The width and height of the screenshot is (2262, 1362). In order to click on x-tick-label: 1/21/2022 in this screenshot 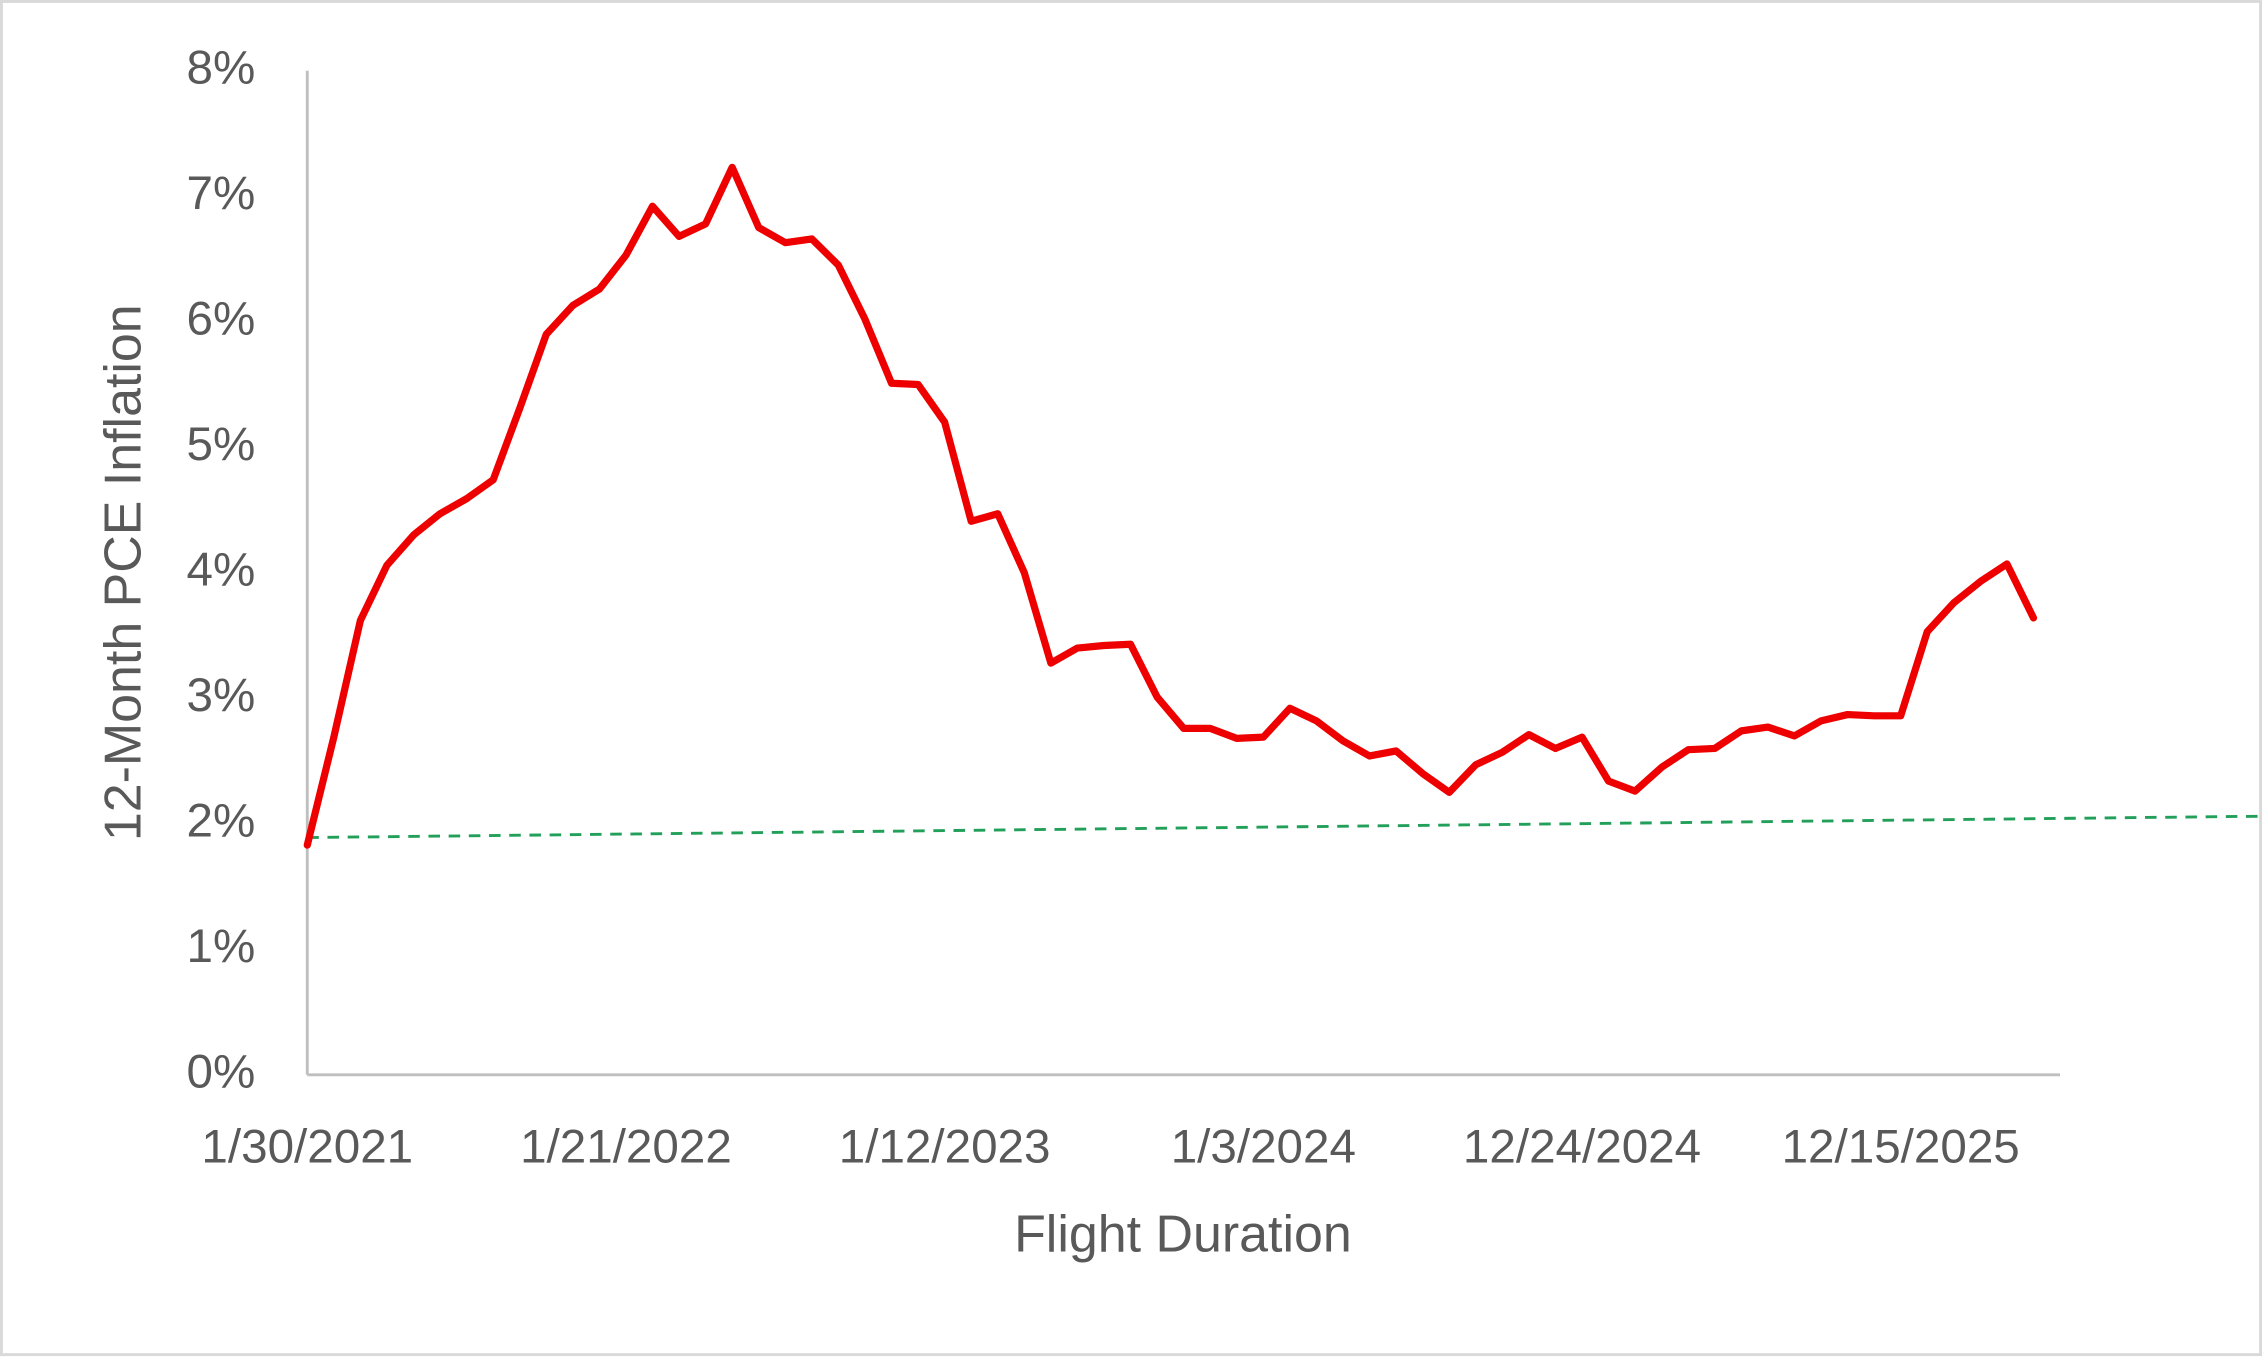, I will do `click(626, 1146)`.